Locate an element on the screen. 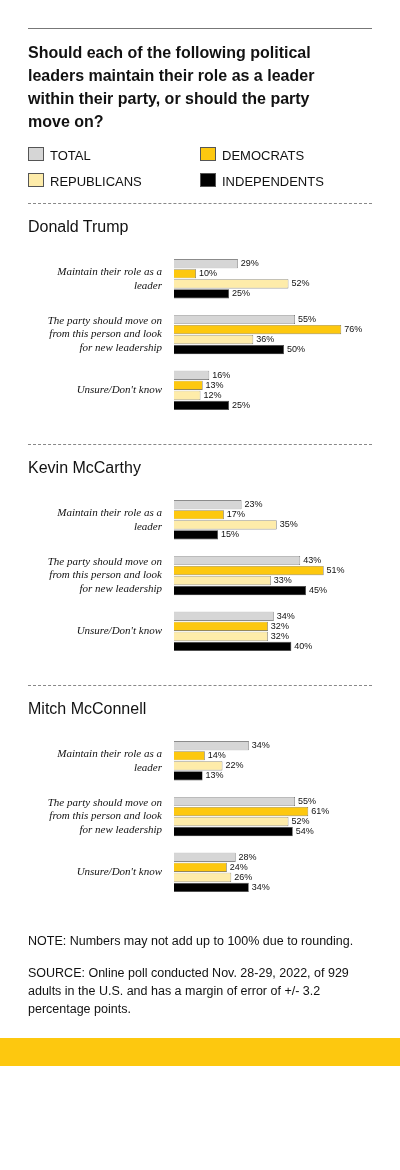 This screenshot has width=400, height=1170. legend-label: TOTAL is located at coordinates (70, 155).